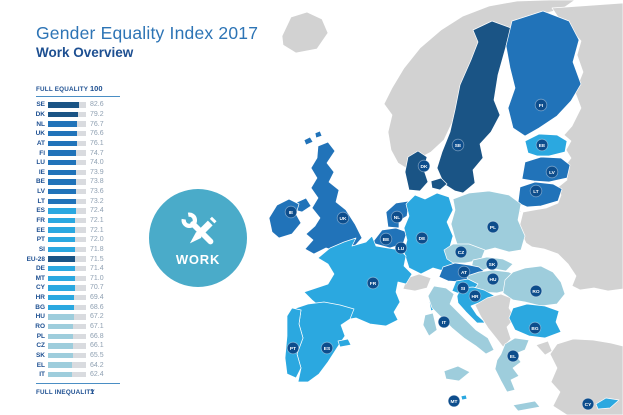  I want to click on bar-country-label: DE, so click(40, 269).